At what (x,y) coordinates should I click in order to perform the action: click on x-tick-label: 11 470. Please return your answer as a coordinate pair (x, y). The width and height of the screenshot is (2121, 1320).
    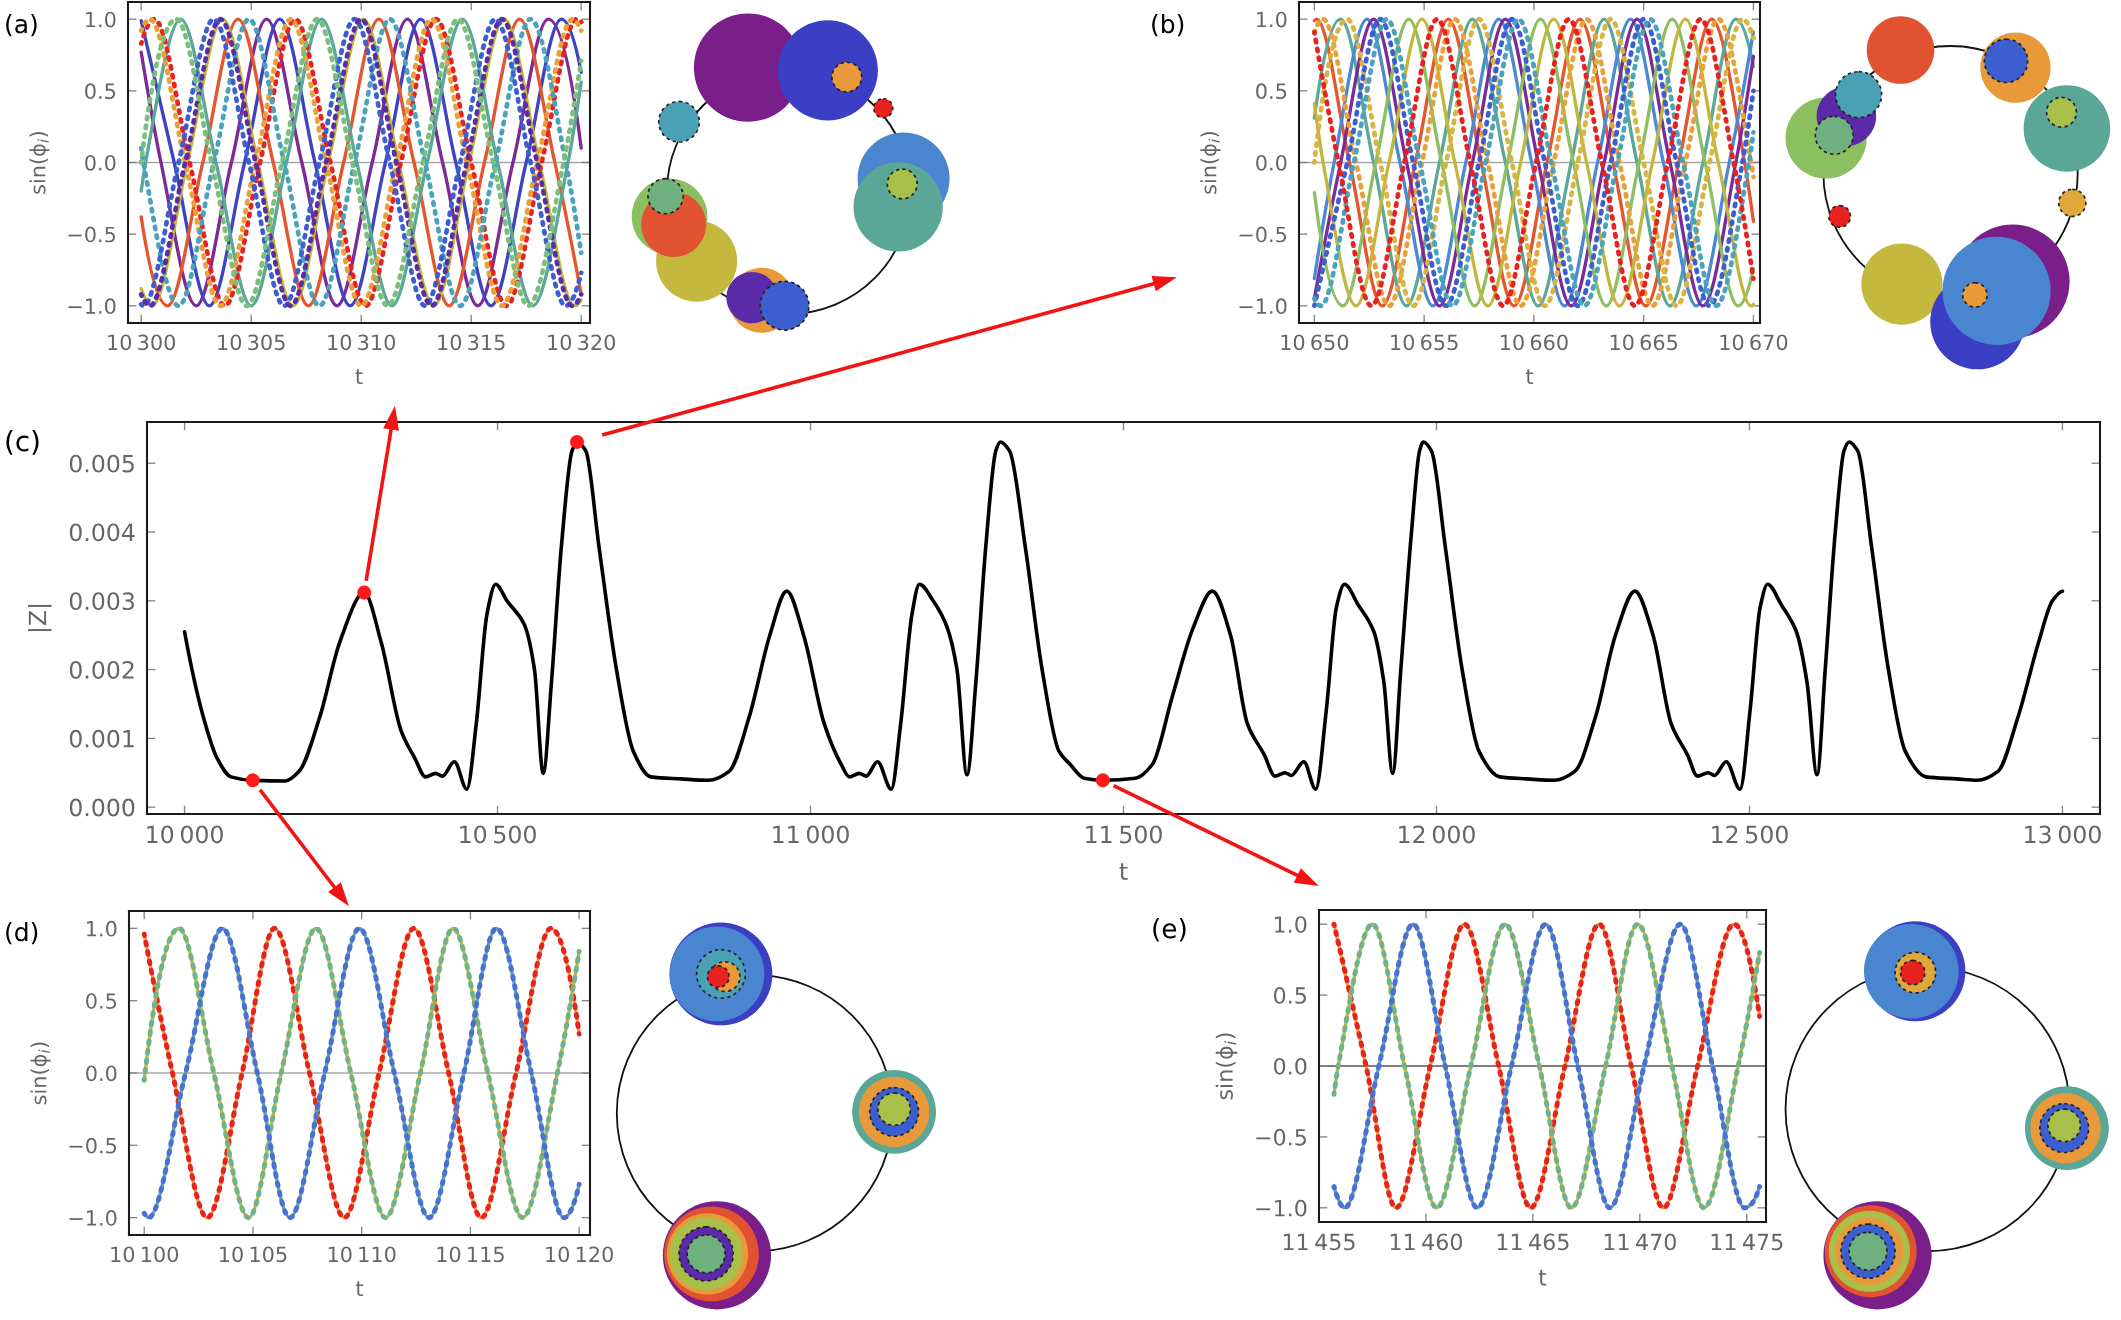
    Looking at the image, I should click on (1640, 1242).